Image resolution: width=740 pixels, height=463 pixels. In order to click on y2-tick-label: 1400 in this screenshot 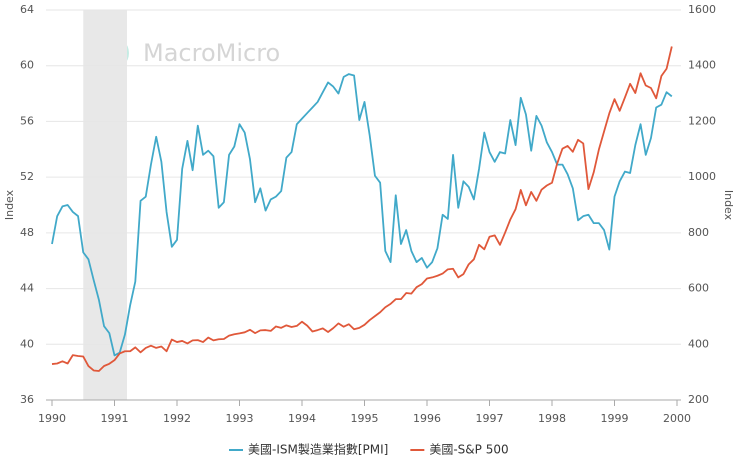, I will do `click(702, 65)`.